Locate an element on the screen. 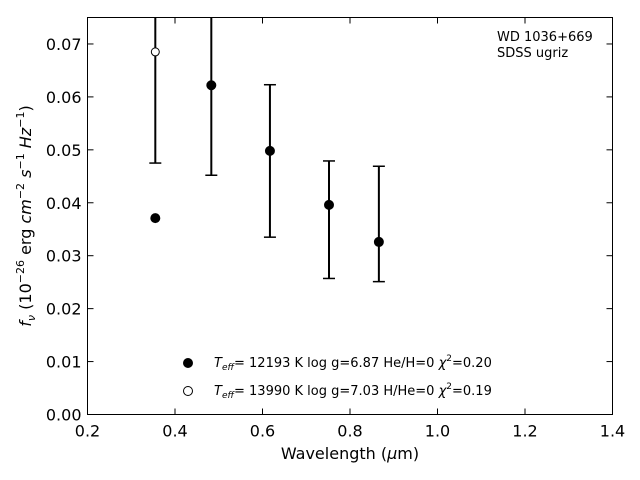 The image size is (640, 480). x-tick-label: 1.0 is located at coordinates (437, 431).